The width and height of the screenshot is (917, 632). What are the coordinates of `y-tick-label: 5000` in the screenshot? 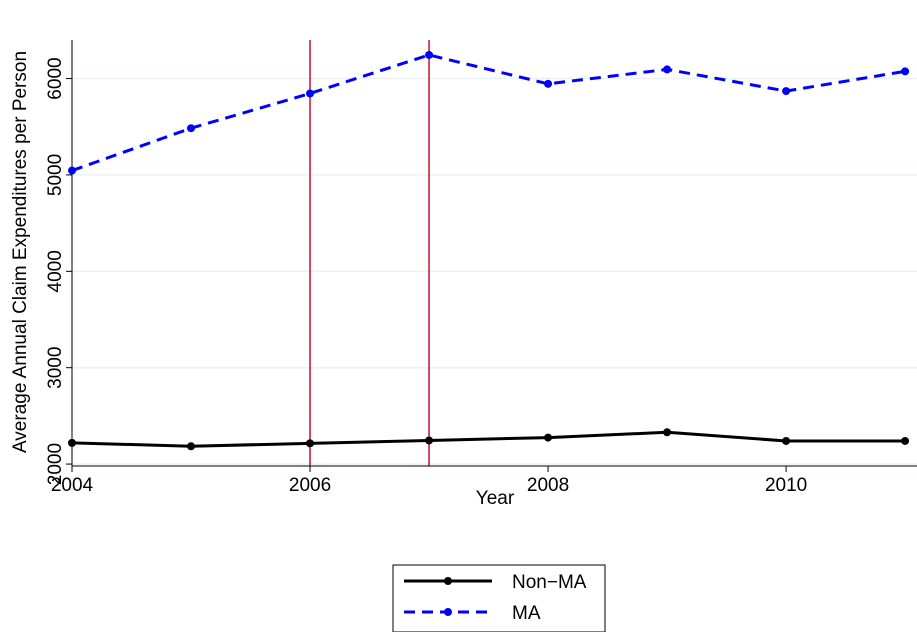 It's located at (55, 175).